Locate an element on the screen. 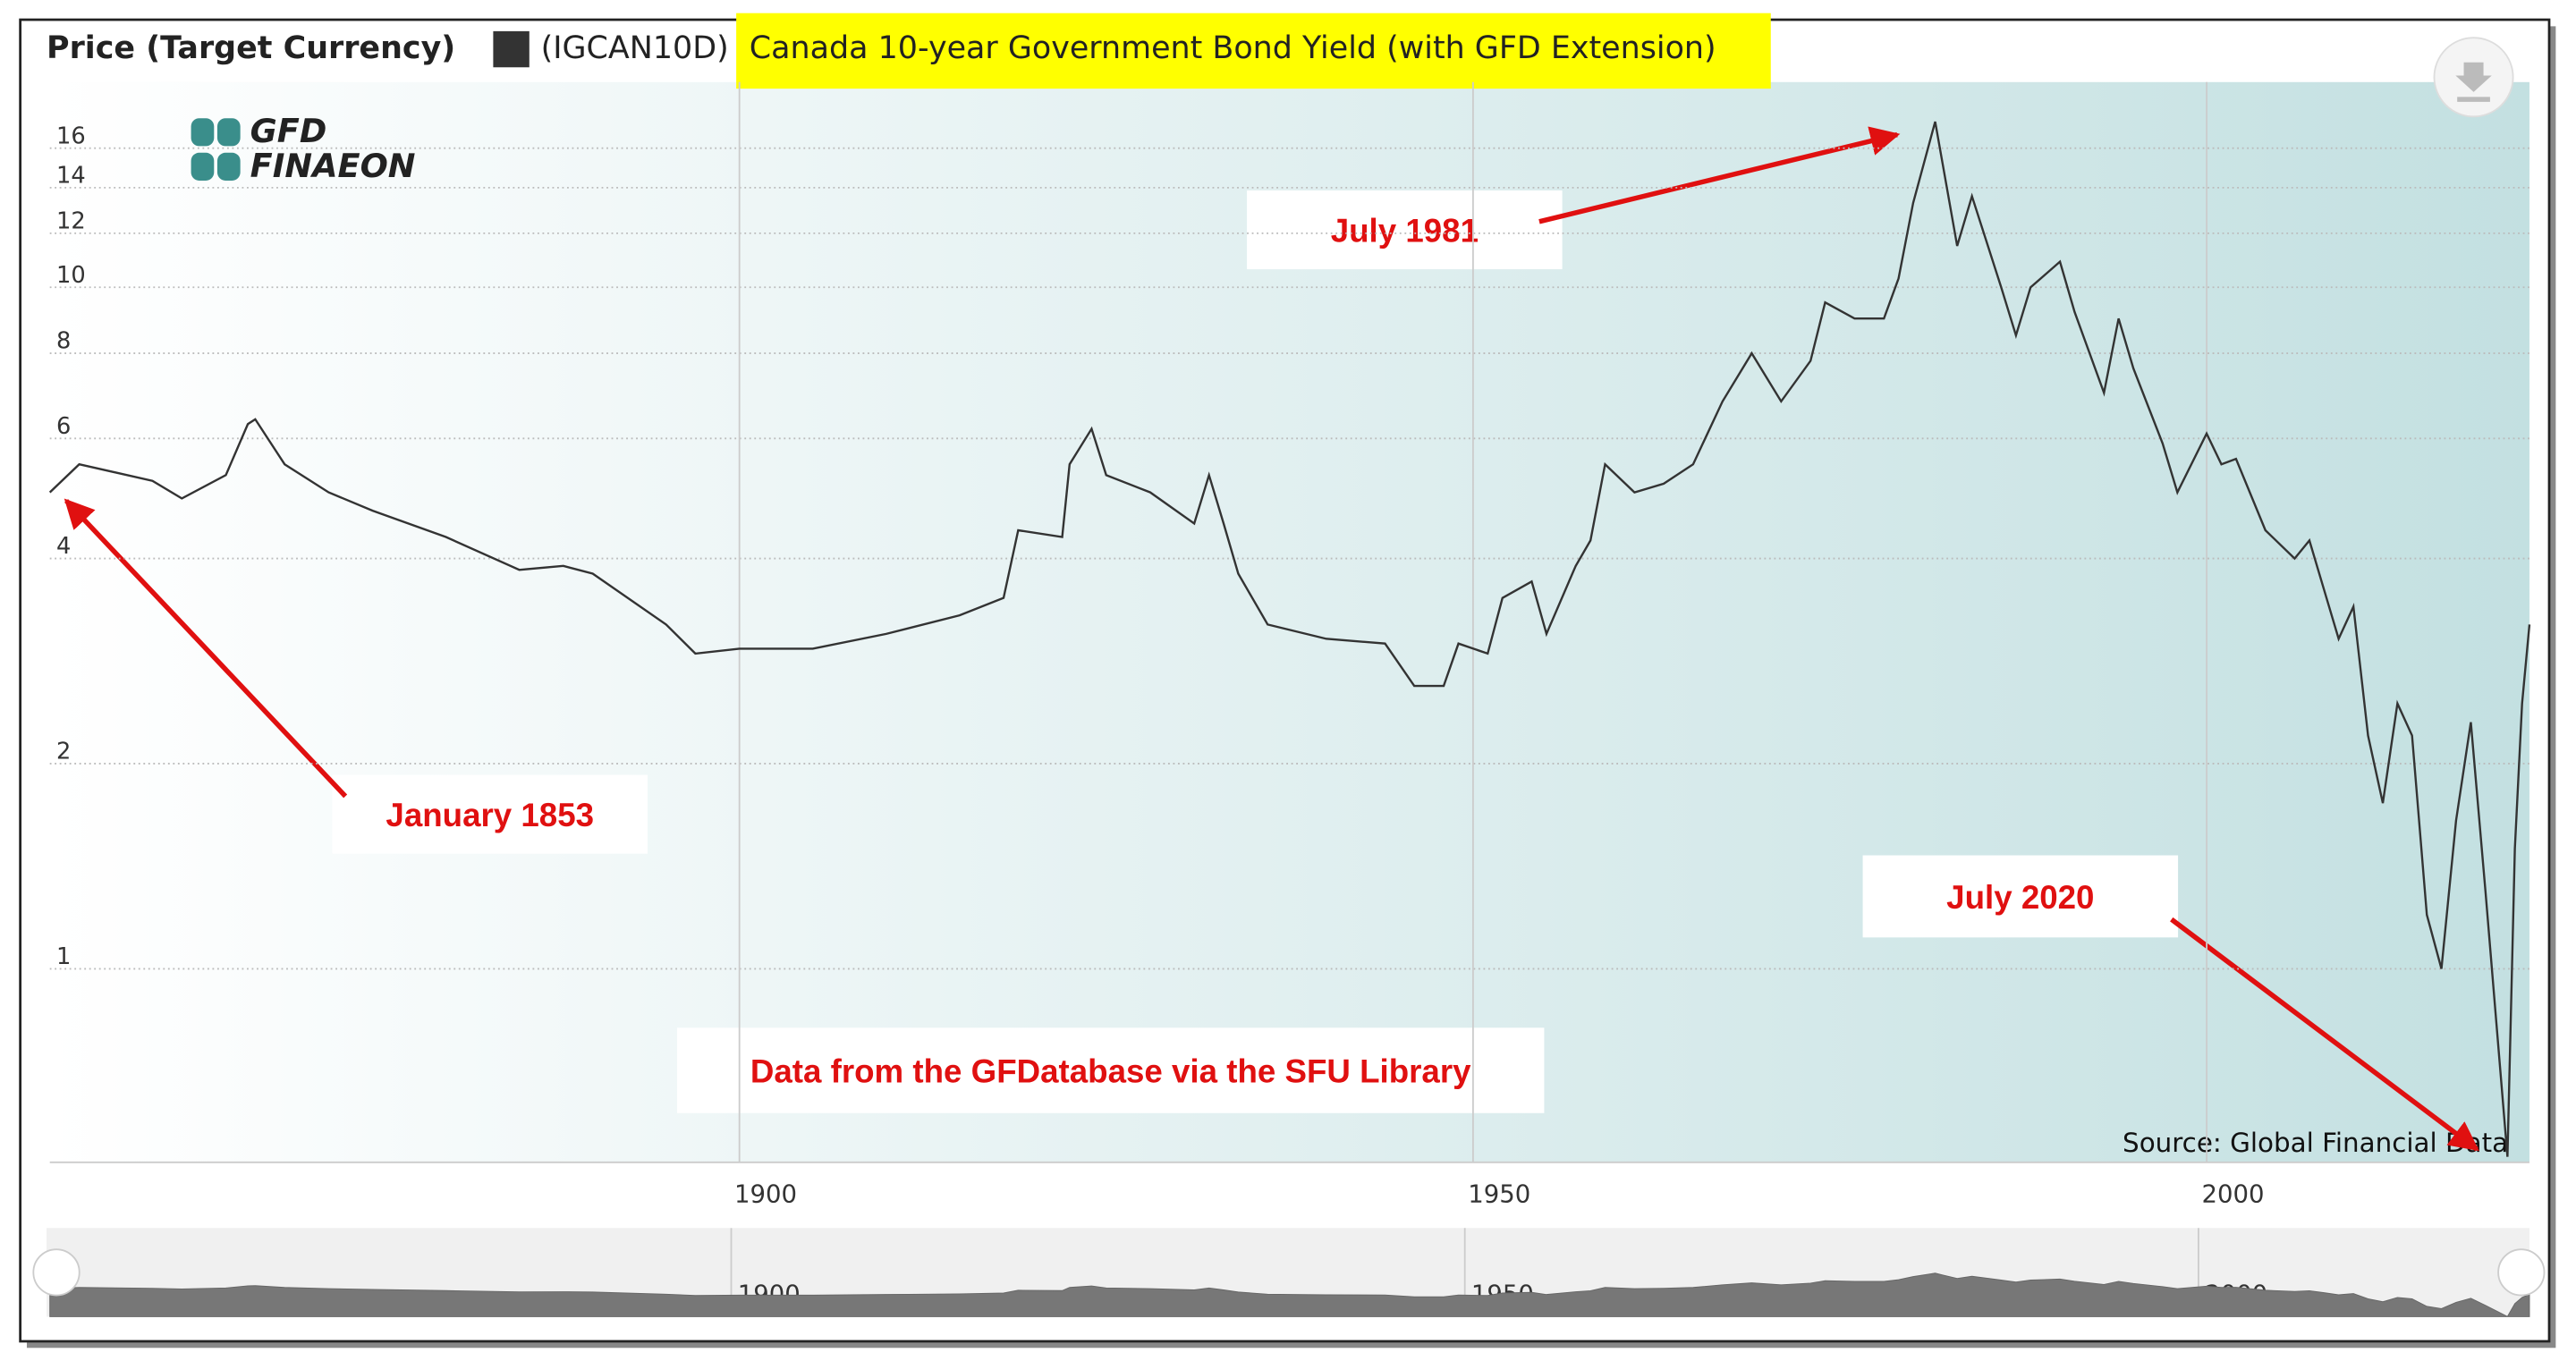  logo: GFD FINAEON is located at coordinates (303, 148).